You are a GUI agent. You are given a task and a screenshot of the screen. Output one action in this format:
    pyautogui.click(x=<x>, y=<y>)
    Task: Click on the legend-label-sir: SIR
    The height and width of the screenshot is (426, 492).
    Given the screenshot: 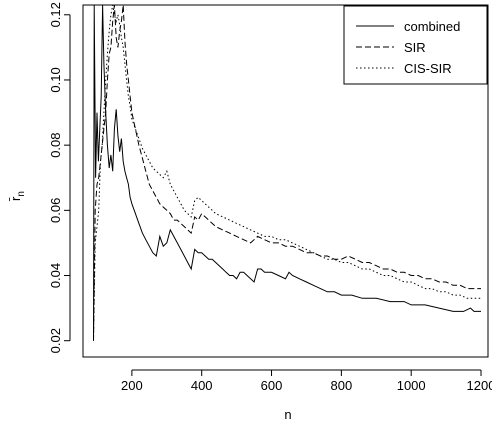 What is the action you would take?
    pyautogui.click(x=415, y=47)
    